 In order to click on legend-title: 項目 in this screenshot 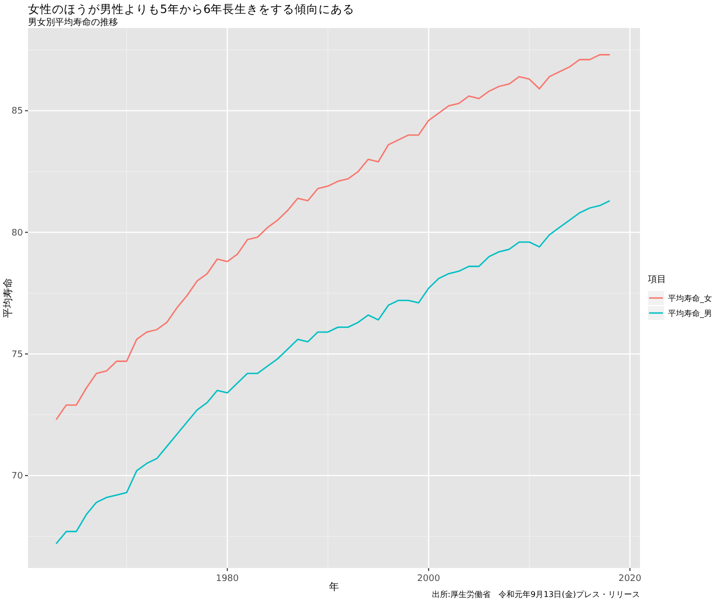, I will do `click(657, 280)`.